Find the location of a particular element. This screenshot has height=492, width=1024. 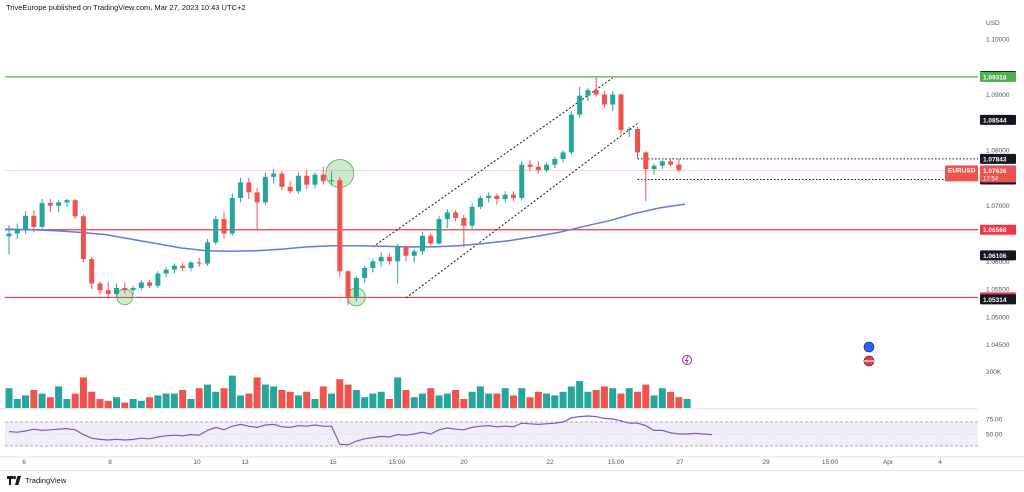

price-label: 1.06106 is located at coordinates (995, 256).